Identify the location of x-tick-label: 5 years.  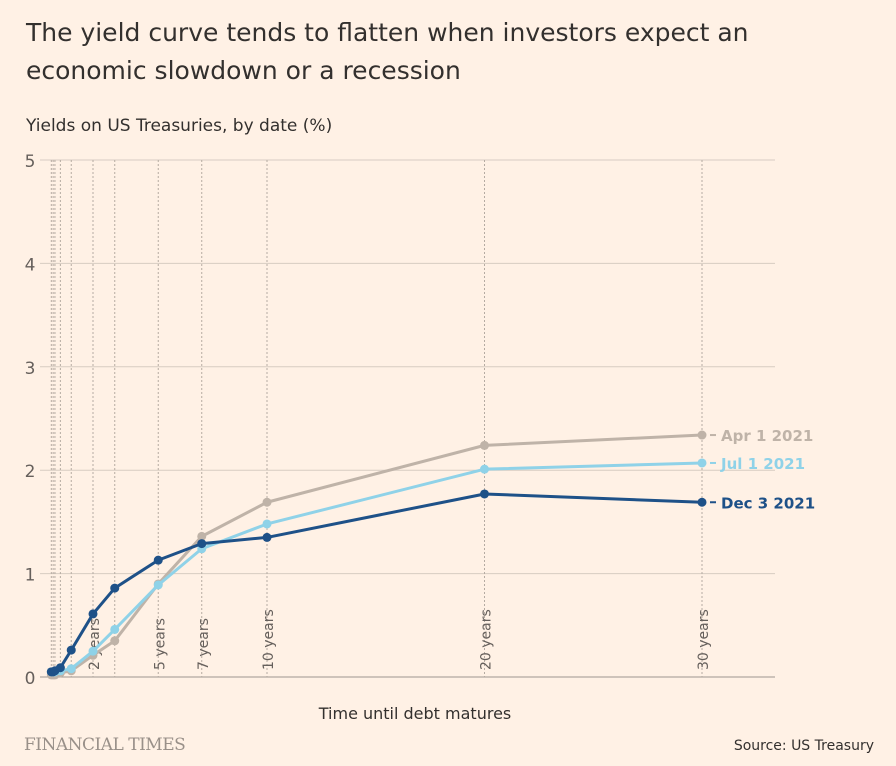
(160, 644).